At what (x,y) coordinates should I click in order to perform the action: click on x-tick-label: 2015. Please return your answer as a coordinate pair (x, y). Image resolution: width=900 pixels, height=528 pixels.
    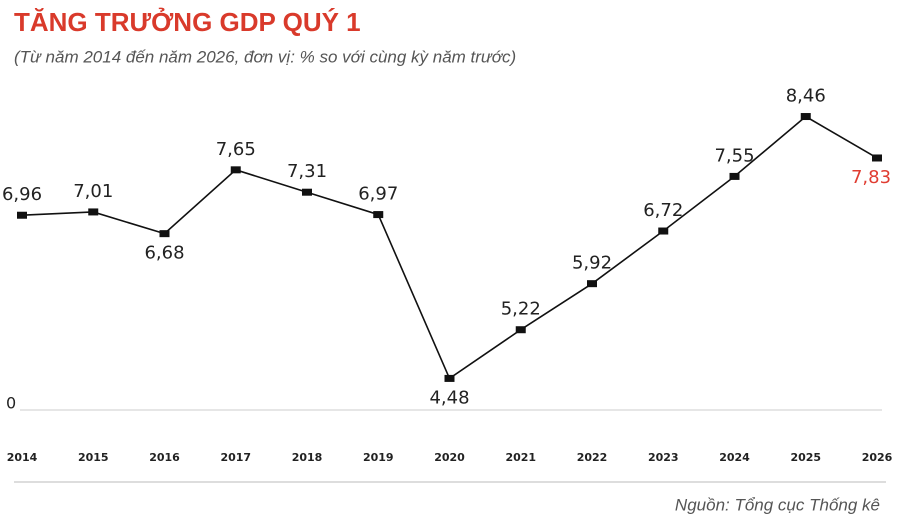
    Looking at the image, I should click on (93, 457).